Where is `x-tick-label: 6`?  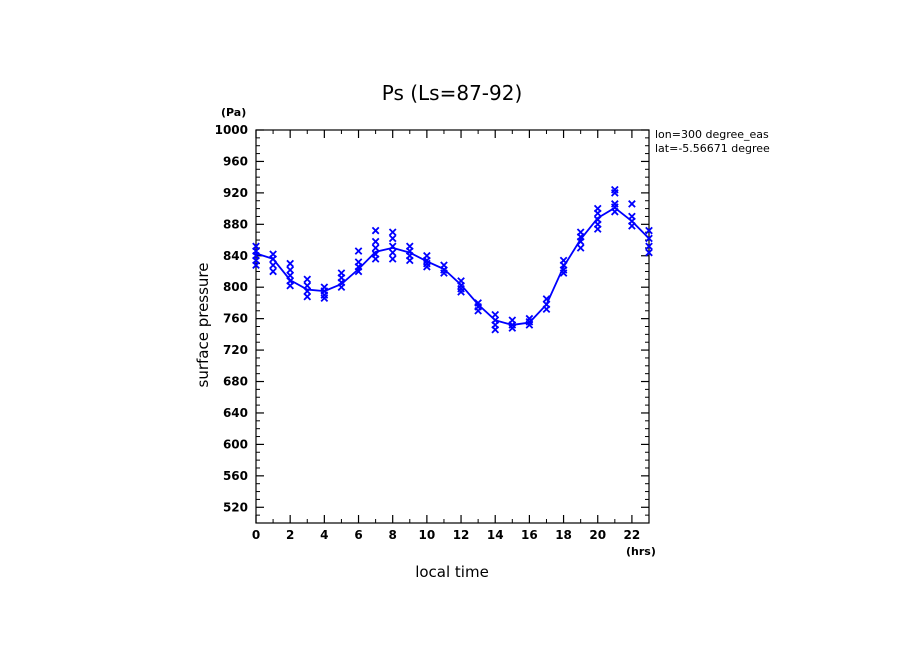
x-tick-label: 6 is located at coordinates (358, 535).